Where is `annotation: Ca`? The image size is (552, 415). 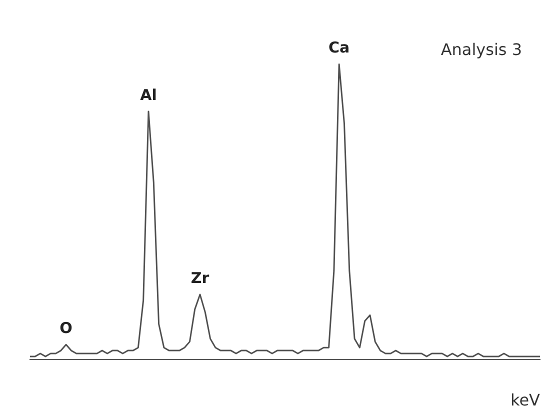
annotation: Ca is located at coordinates (339, 47).